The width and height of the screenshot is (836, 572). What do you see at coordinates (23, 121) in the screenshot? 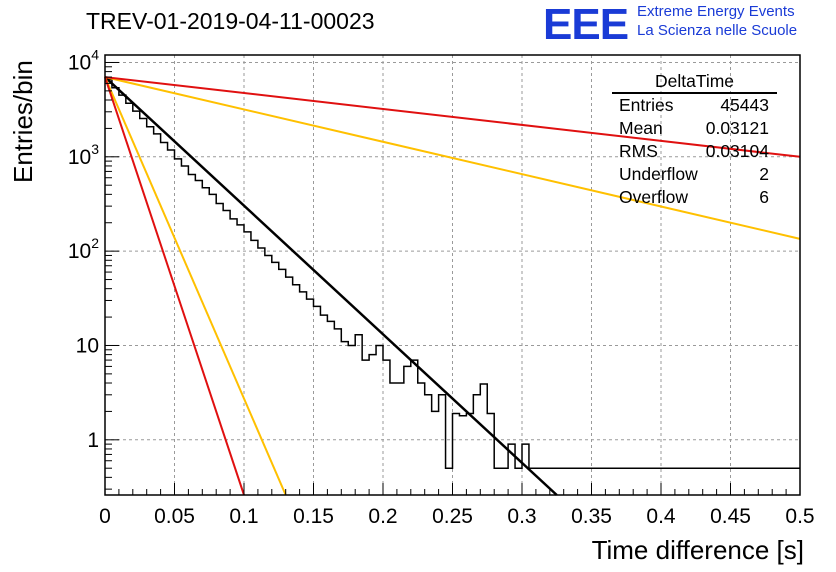
I see `y-axis-label: Entries/bin` at bounding box center [23, 121].